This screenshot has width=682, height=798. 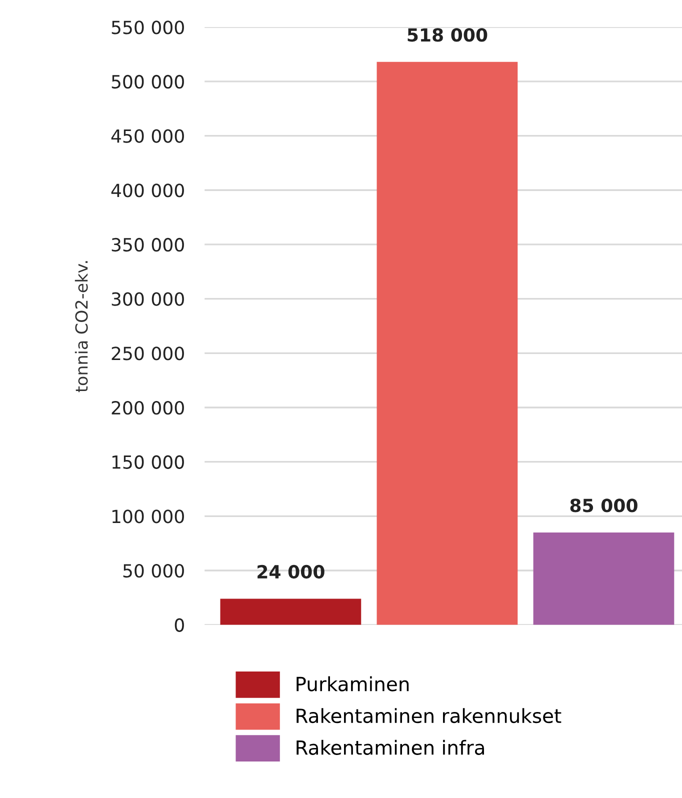 What do you see at coordinates (148, 245) in the screenshot?
I see `y-tick-label: 350 000` at bounding box center [148, 245].